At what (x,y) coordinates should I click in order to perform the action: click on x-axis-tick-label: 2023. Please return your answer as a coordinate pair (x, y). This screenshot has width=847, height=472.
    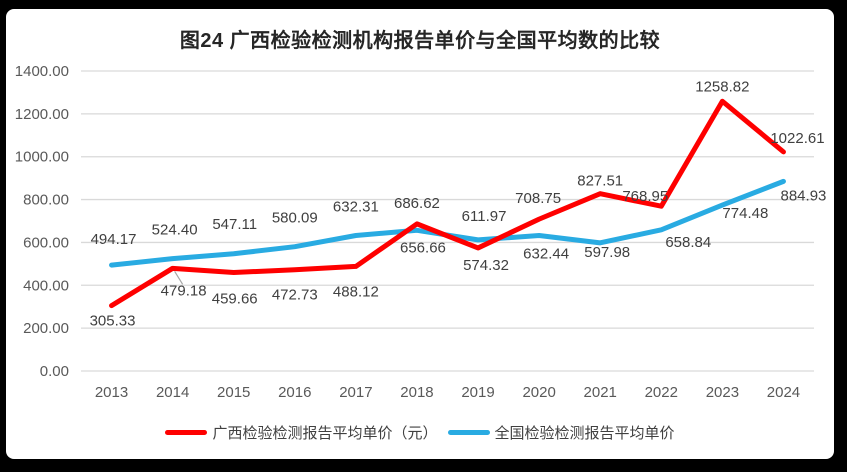
    Looking at the image, I should click on (722, 392).